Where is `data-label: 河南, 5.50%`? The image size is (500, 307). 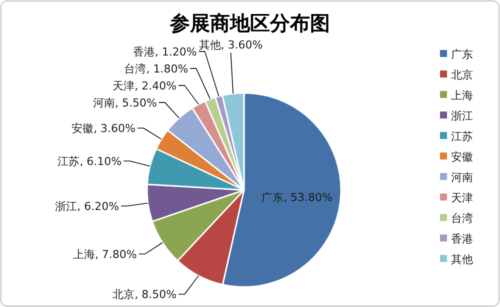
data-label: 河南, 5.50% is located at coordinates (124, 103).